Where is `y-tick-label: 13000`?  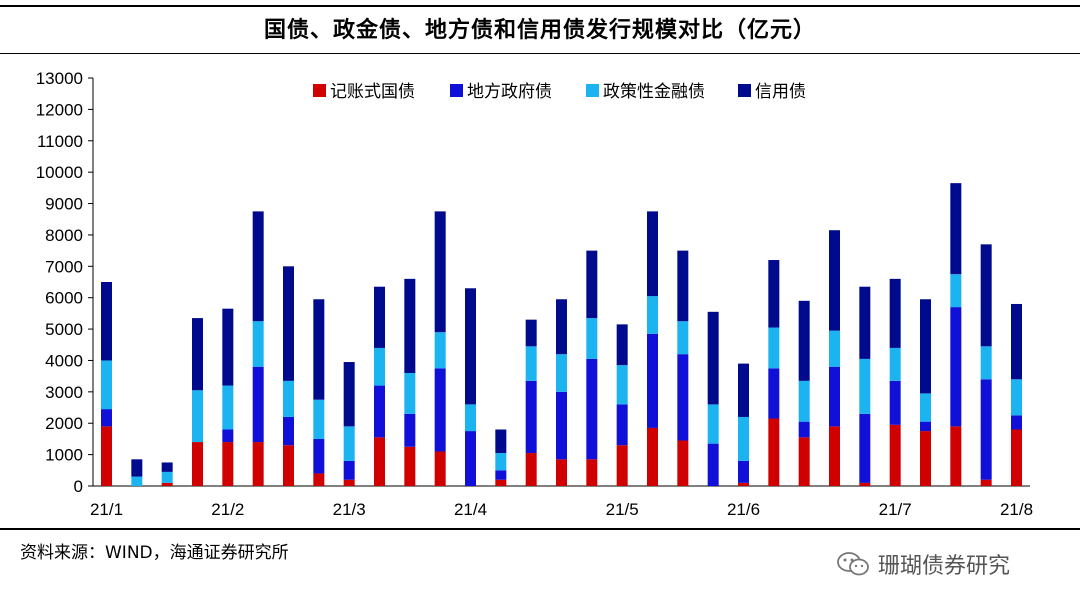
y-tick-label: 13000 is located at coordinates (59, 78).